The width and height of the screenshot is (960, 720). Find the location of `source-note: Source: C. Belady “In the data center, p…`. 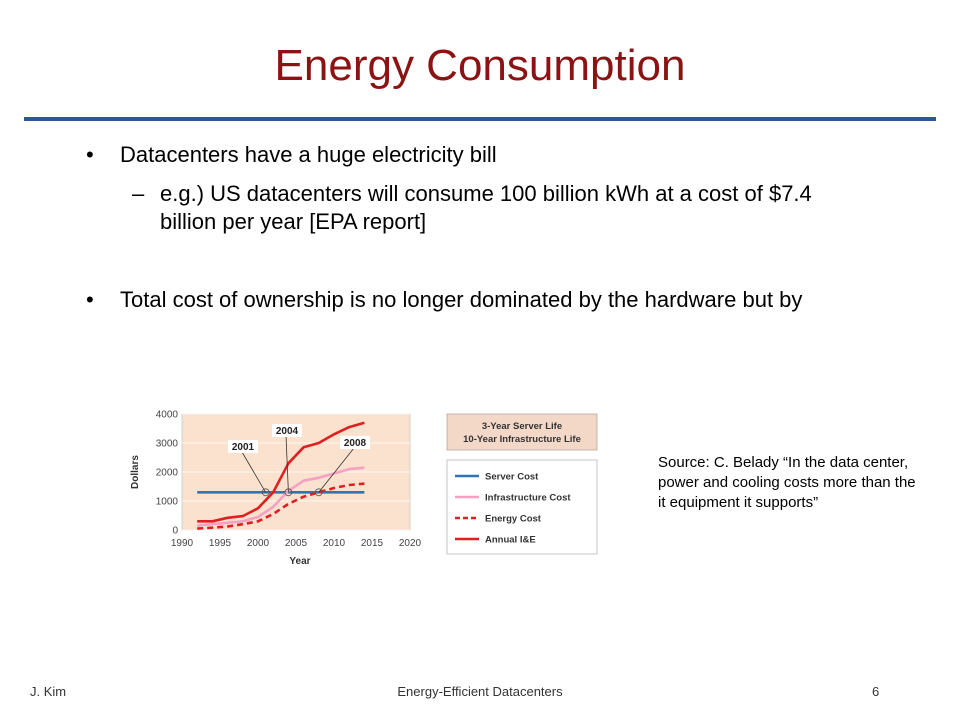

source-note: Source: C. Belady “In the data center, p… is located at coordinates (787, 482).